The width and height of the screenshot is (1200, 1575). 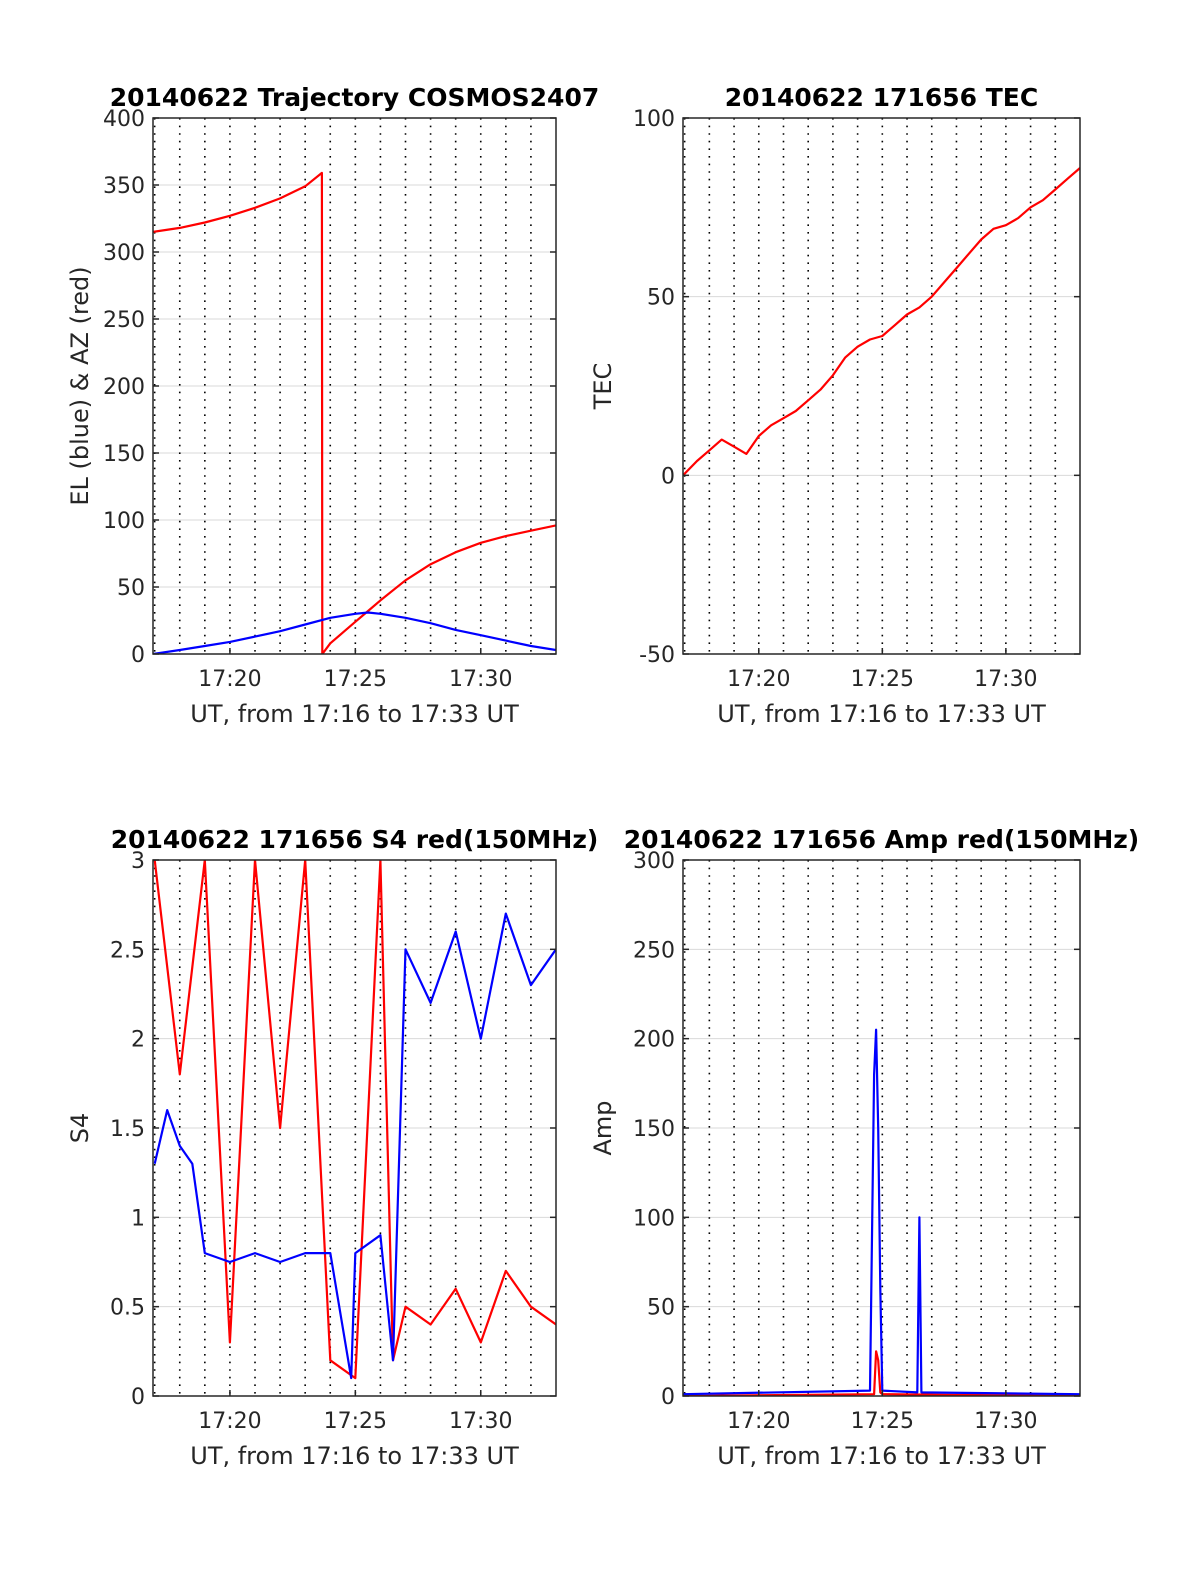 What do you see at coordinates (138, 1218) in the screenshot?
I see `y-tick-label: 1` at bounding box center [138, 1218].